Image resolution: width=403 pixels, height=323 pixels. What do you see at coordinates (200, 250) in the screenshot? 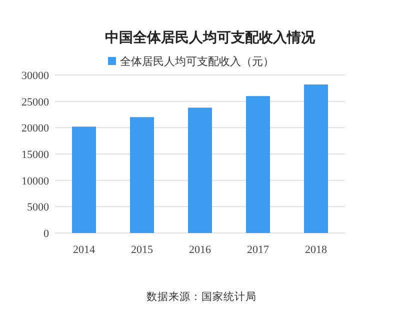
I see `x-tick-label: 2016` at bounding box center [200, 250].